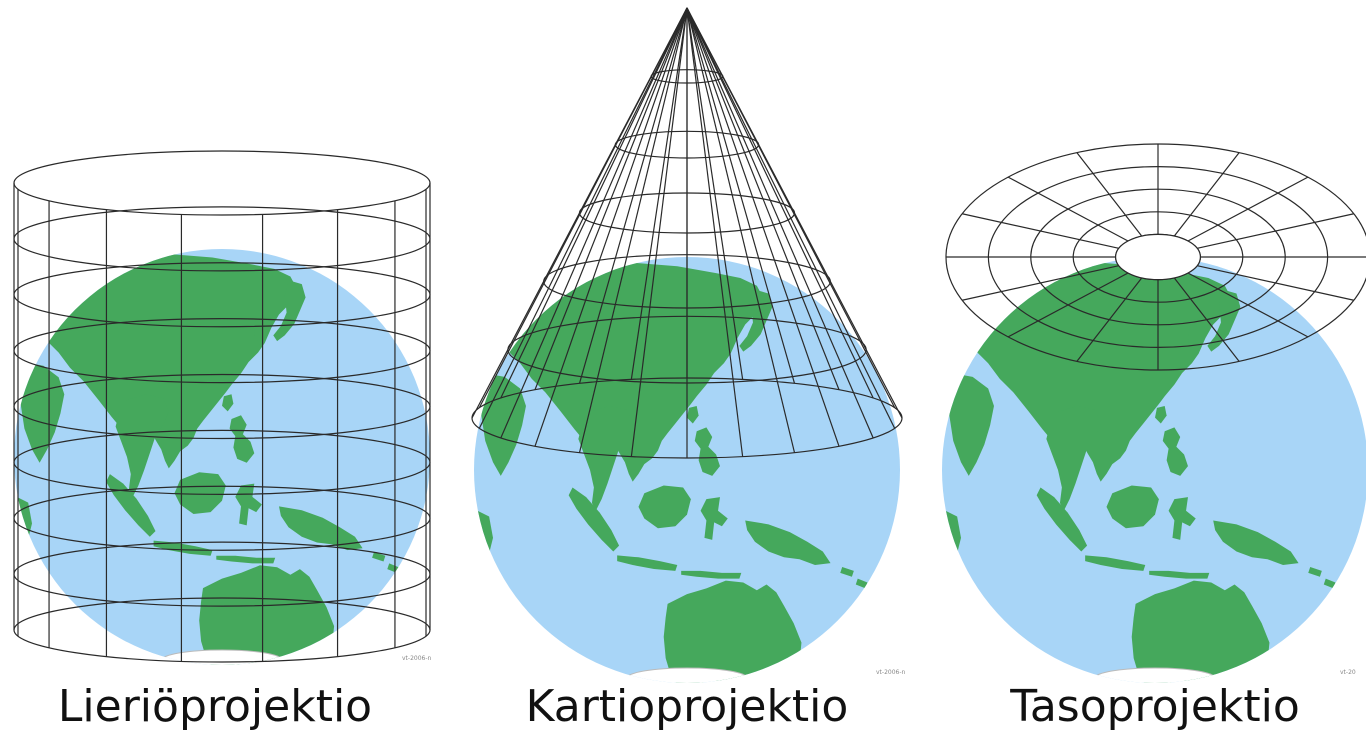 The image size is (1366, 753). I want to click on conic-credit: vt-2006-n, so click(891, 672).